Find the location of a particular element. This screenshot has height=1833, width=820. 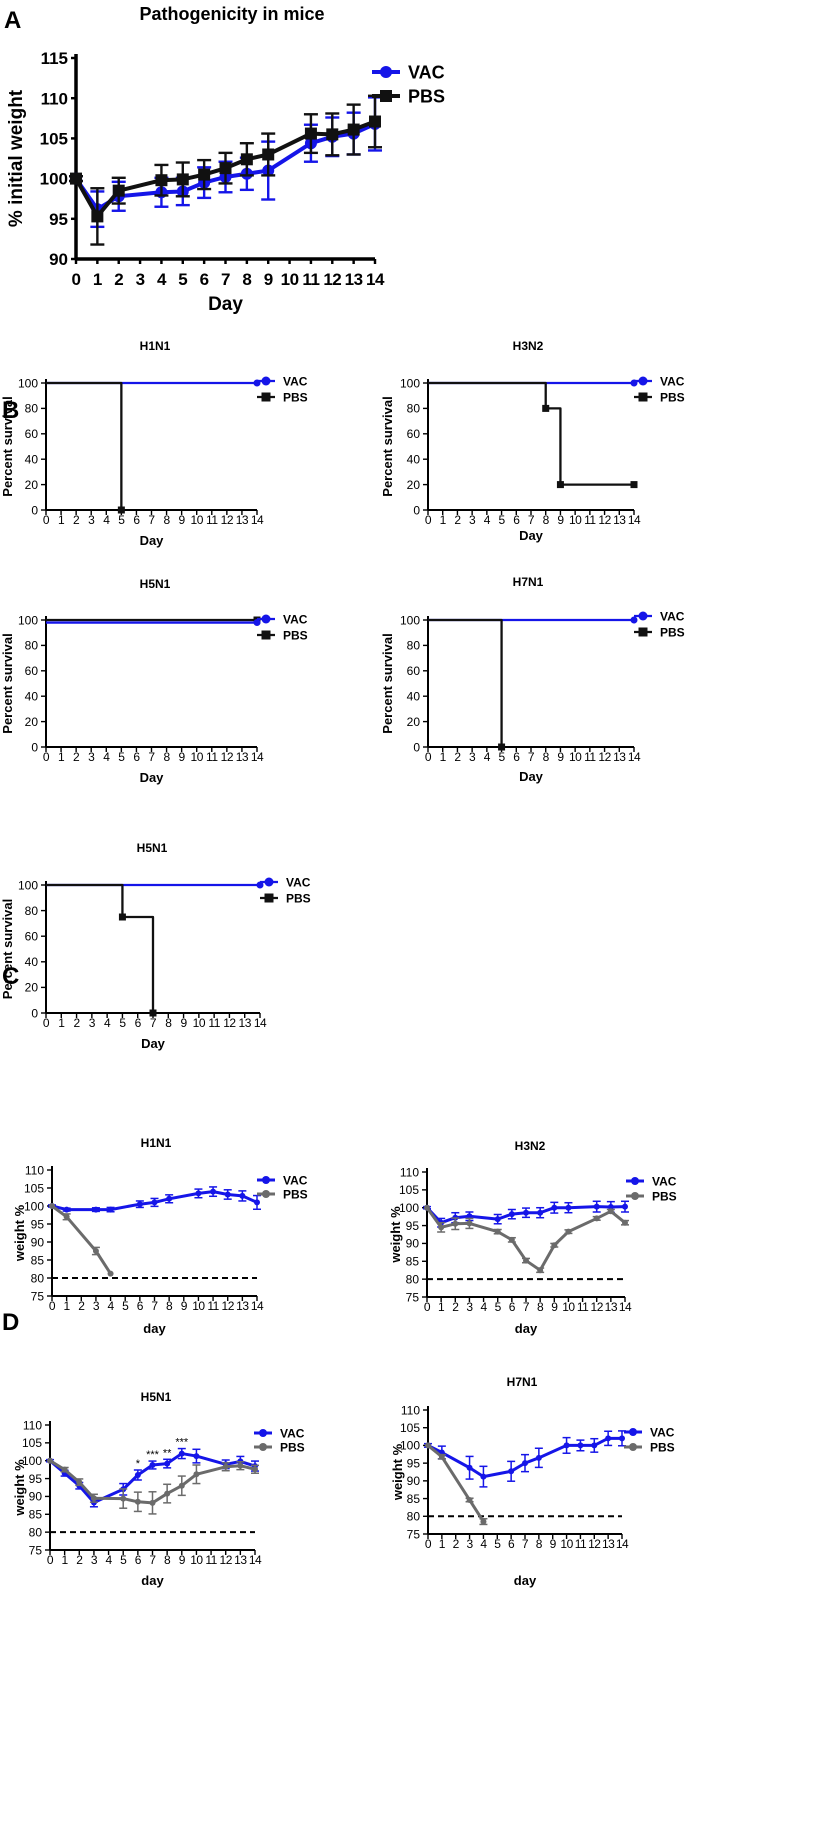

significance-annotation: *** is located at coordinates (182, 1443).